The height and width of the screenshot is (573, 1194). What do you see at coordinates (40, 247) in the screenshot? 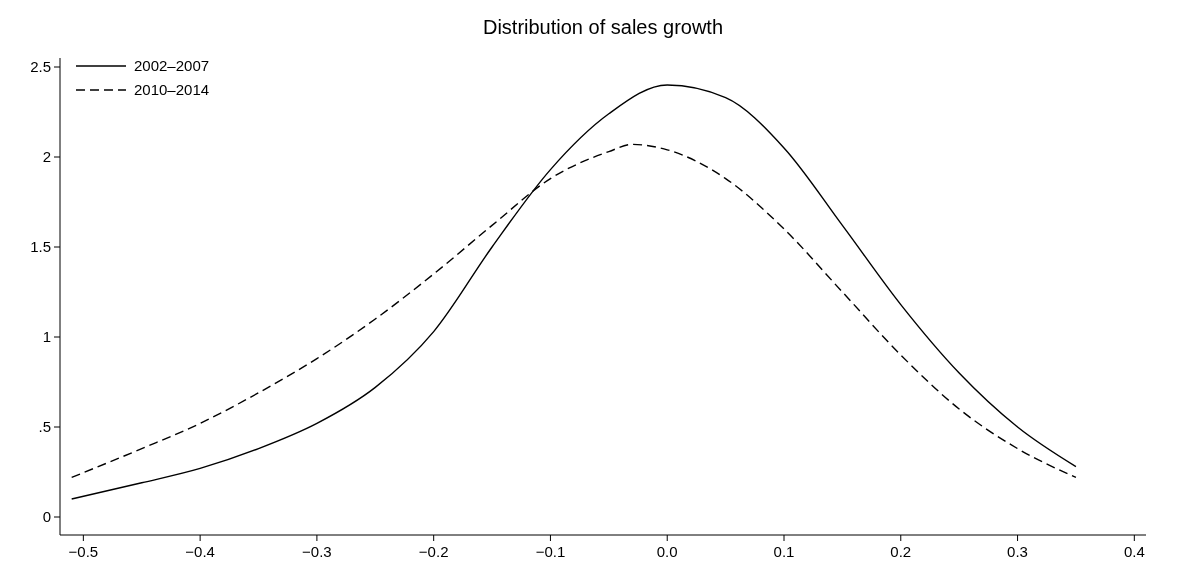
I see `y-tick-label: 1.5` at bounding box center [40, 247].